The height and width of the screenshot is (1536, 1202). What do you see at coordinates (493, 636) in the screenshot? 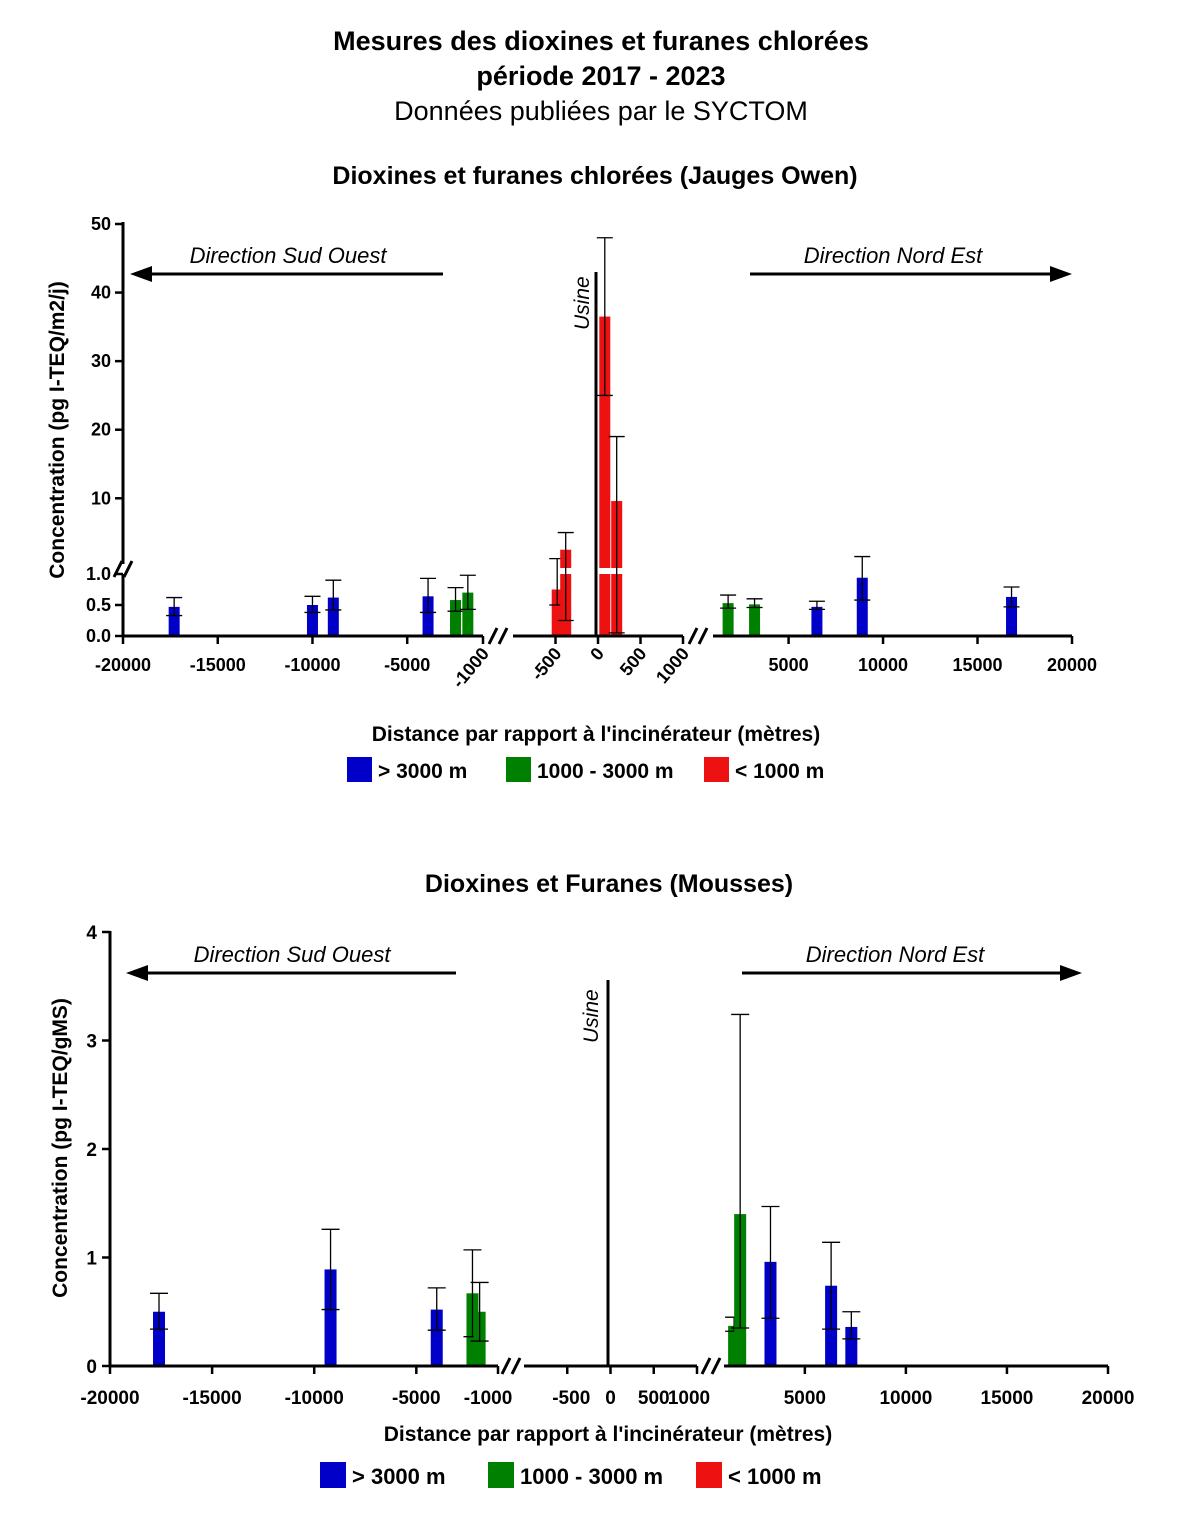
I see `chart1-x-axis-break-left-a` at bounding box center [493, 636].